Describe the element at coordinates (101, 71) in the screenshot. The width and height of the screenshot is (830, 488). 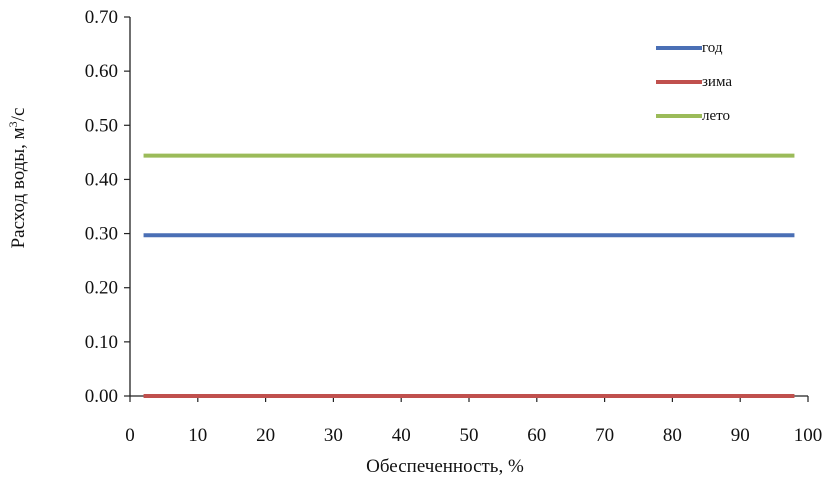
I see `y-tick-label: 0.60` at that location.